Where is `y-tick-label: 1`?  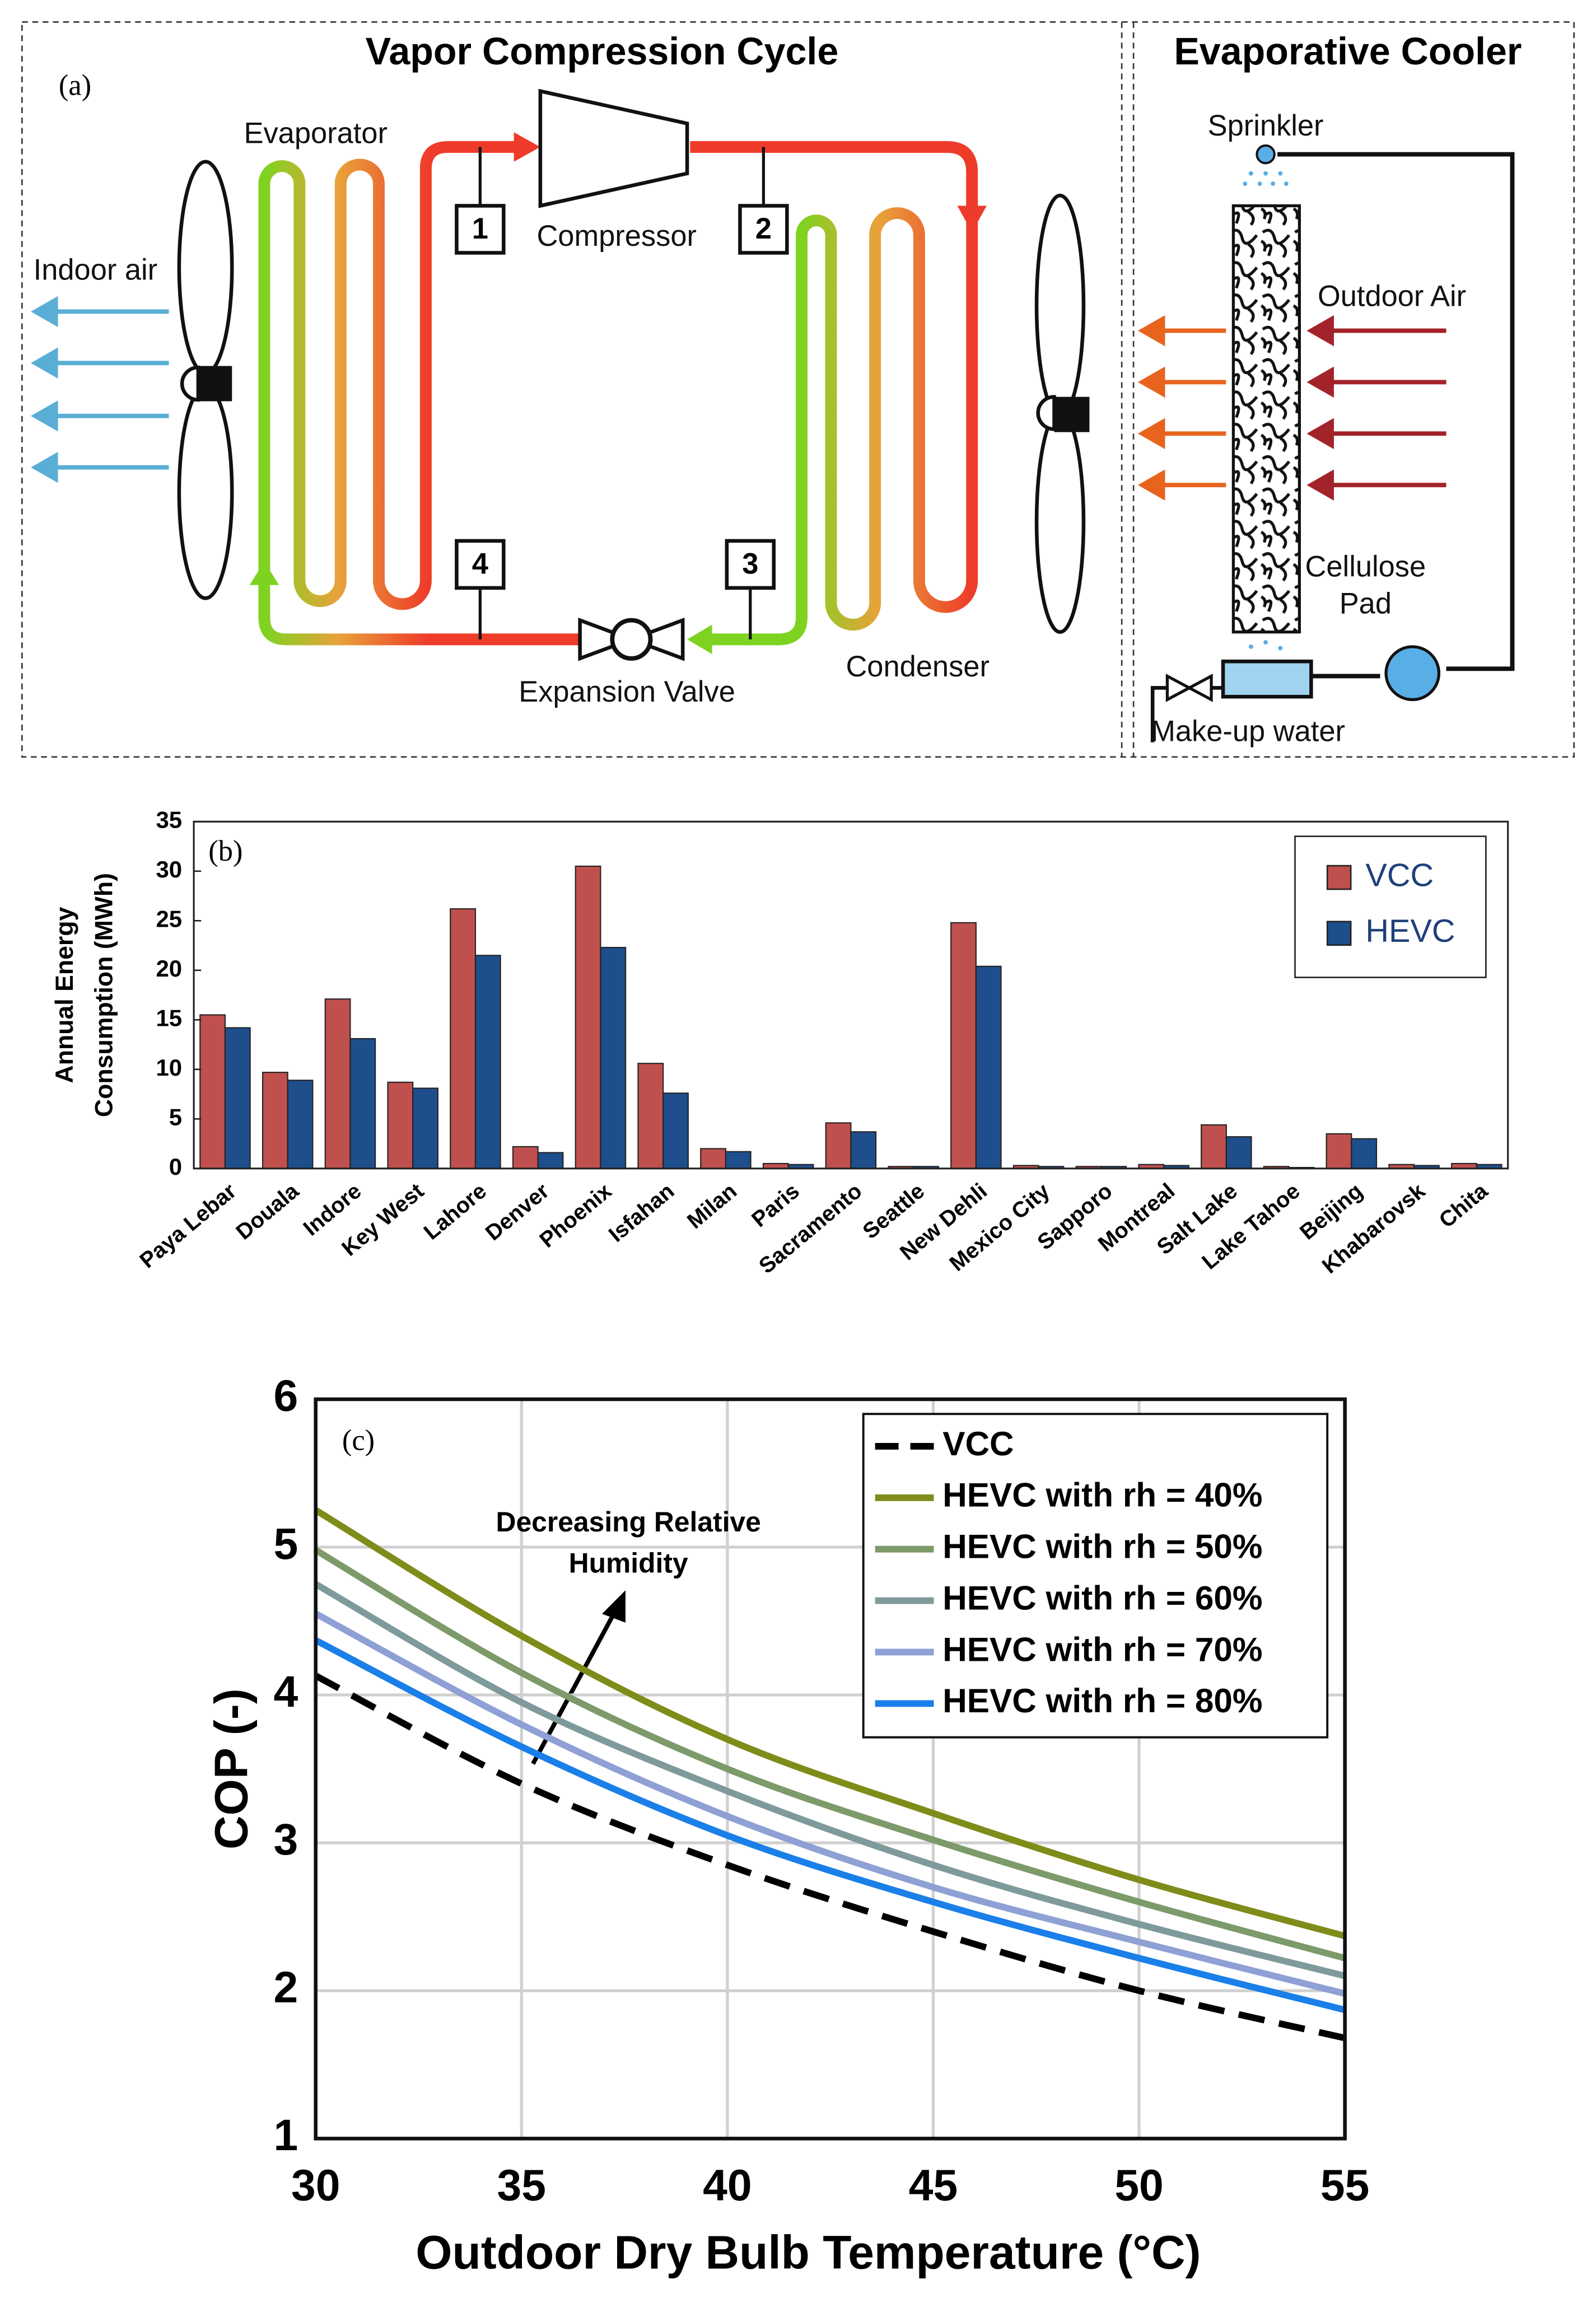
y-tick-label: 1 is located at coordinates (286, 2135).